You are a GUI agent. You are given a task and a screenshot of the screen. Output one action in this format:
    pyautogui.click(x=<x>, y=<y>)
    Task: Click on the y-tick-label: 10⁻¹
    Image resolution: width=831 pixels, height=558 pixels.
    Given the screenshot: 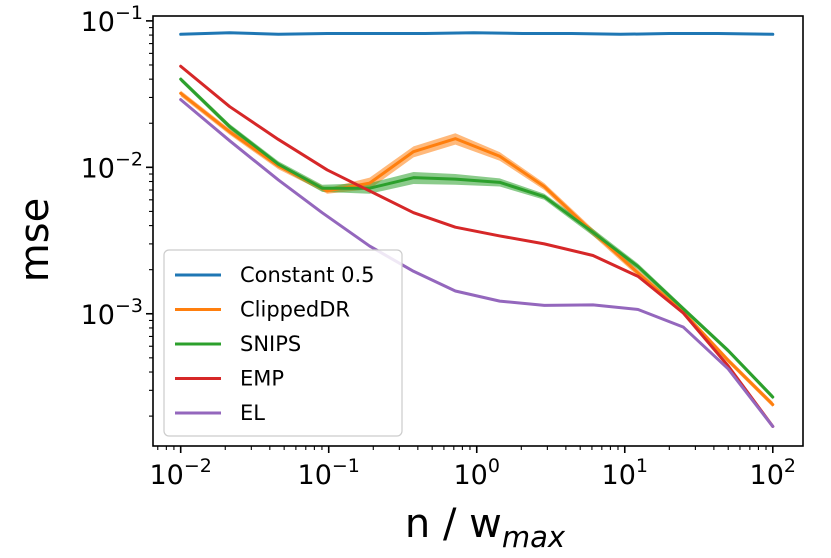 What is the action you would take?
    pyautogui.click(x=112, y=20)
    